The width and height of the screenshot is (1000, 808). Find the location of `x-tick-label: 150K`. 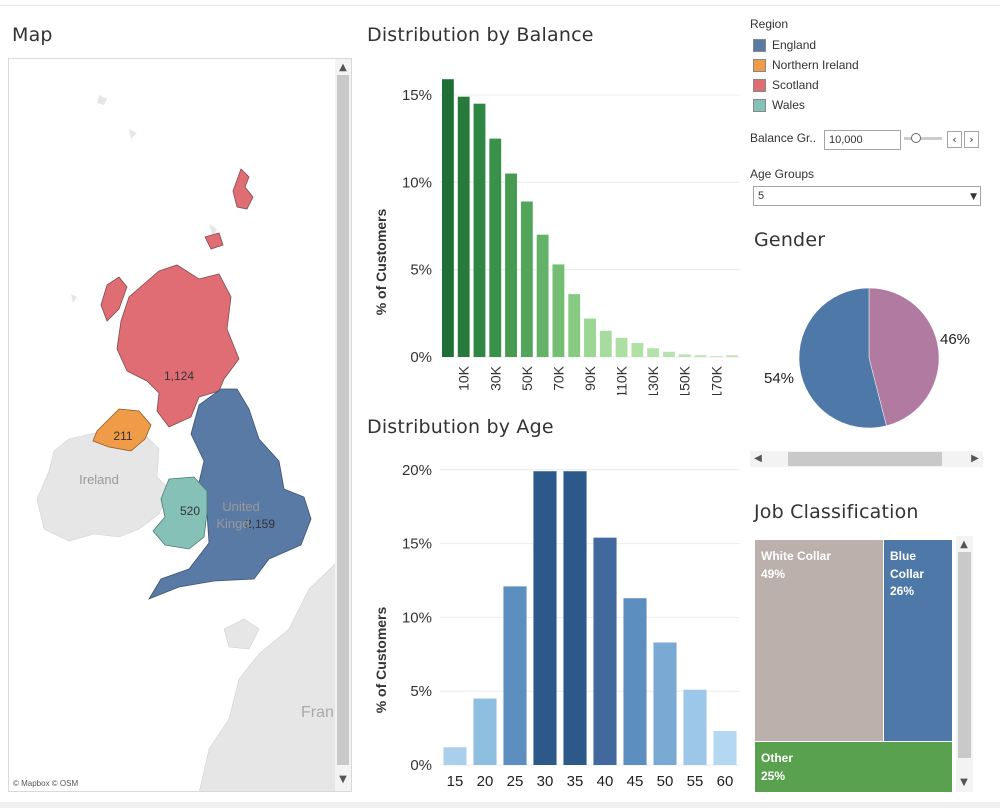

x-tick-label: 150K is located at coordinates (685, 380).